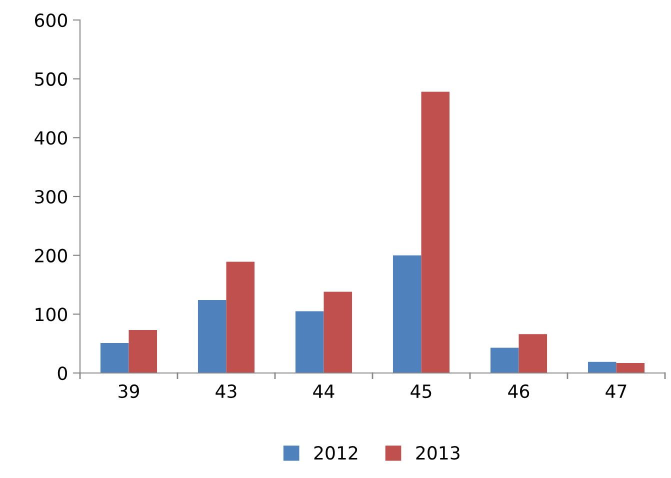 The image size is (671, 478). Describe the element at coordinates (51, 197) in the screenshot. I see `y-tick-label: 300` at that location.